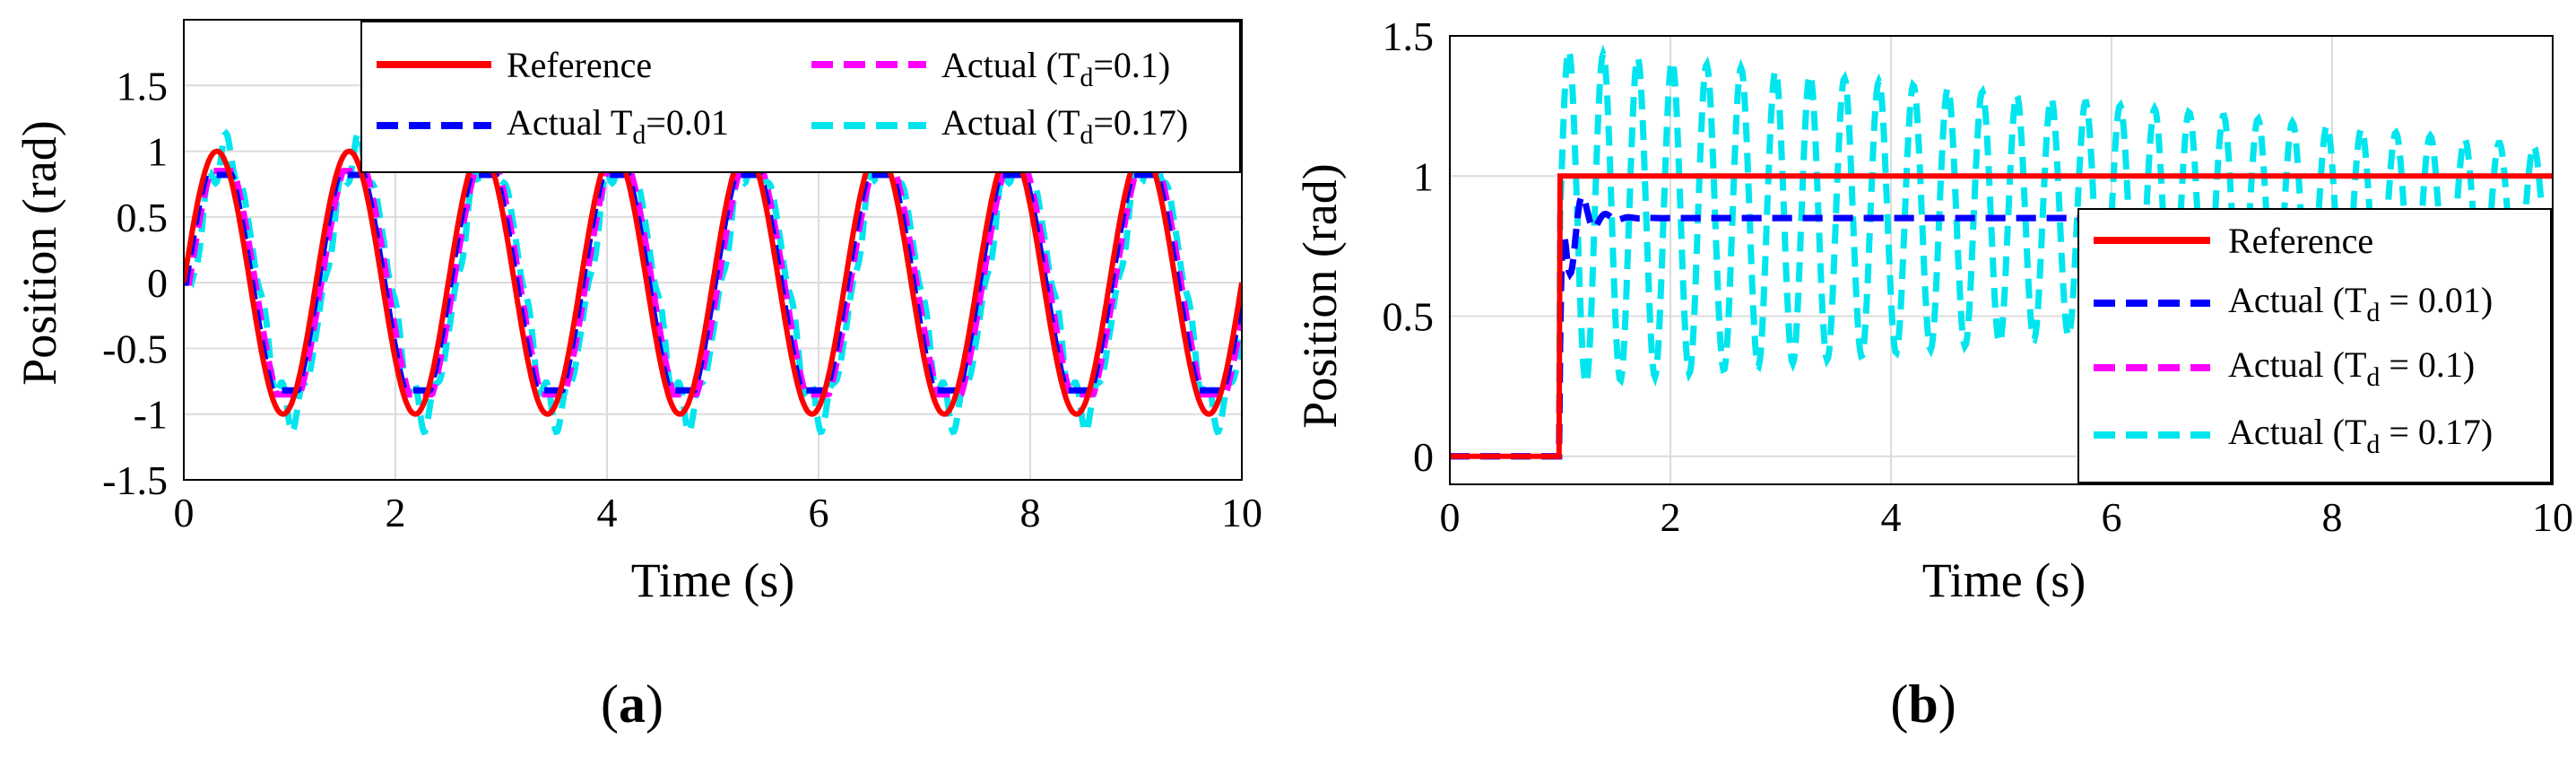 Image resolution: width=2576 pixels, height=757 pixels. I want to click on chart-a-legend-box, so click(800, 97).